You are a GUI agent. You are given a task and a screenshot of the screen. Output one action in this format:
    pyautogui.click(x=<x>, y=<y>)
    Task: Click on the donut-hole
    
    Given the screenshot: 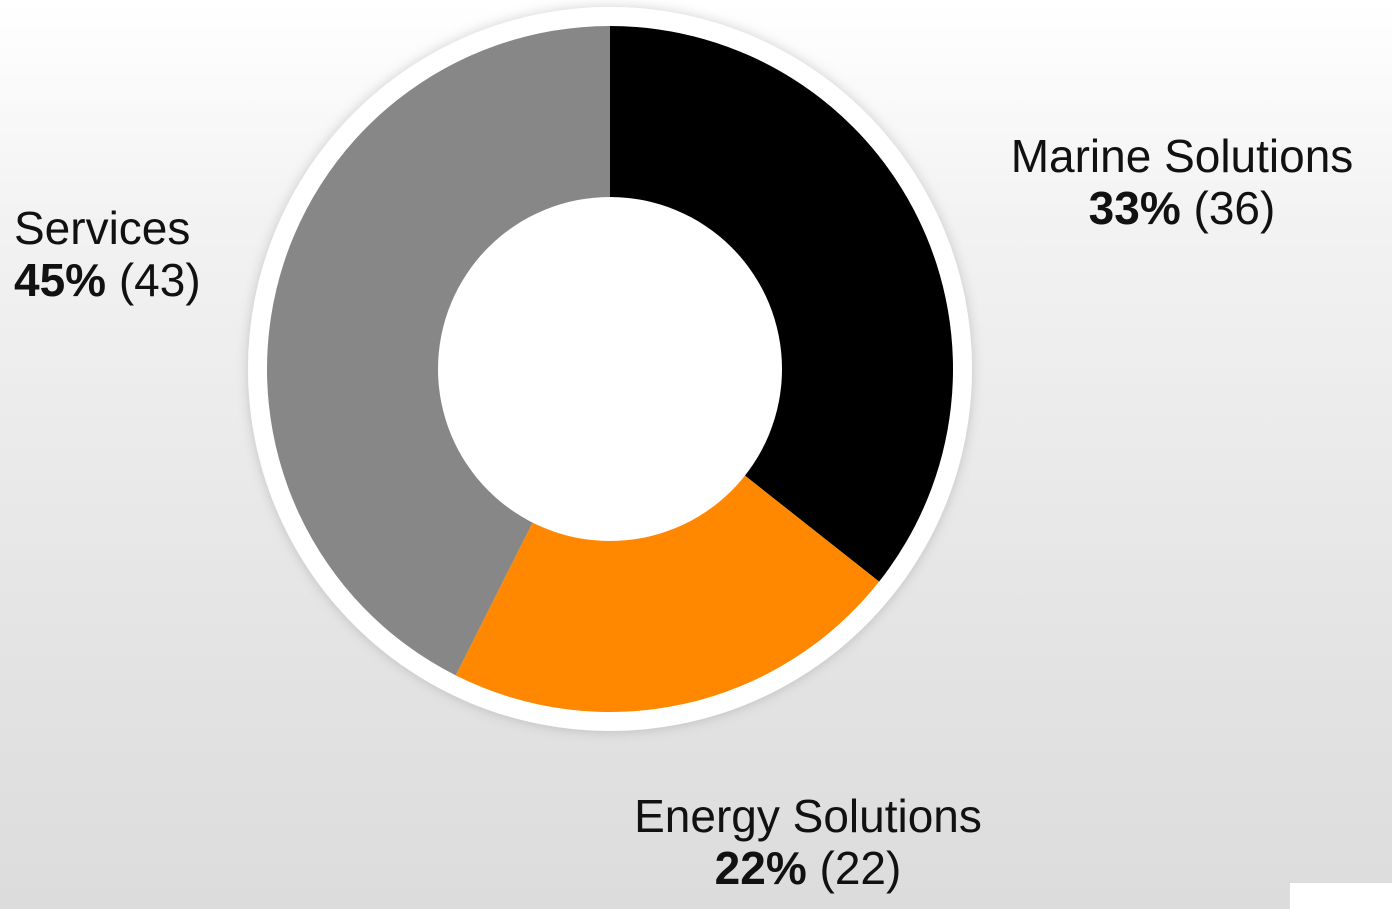 What is the action you would take?
    pyautogui.click(x=610, y=369)
    